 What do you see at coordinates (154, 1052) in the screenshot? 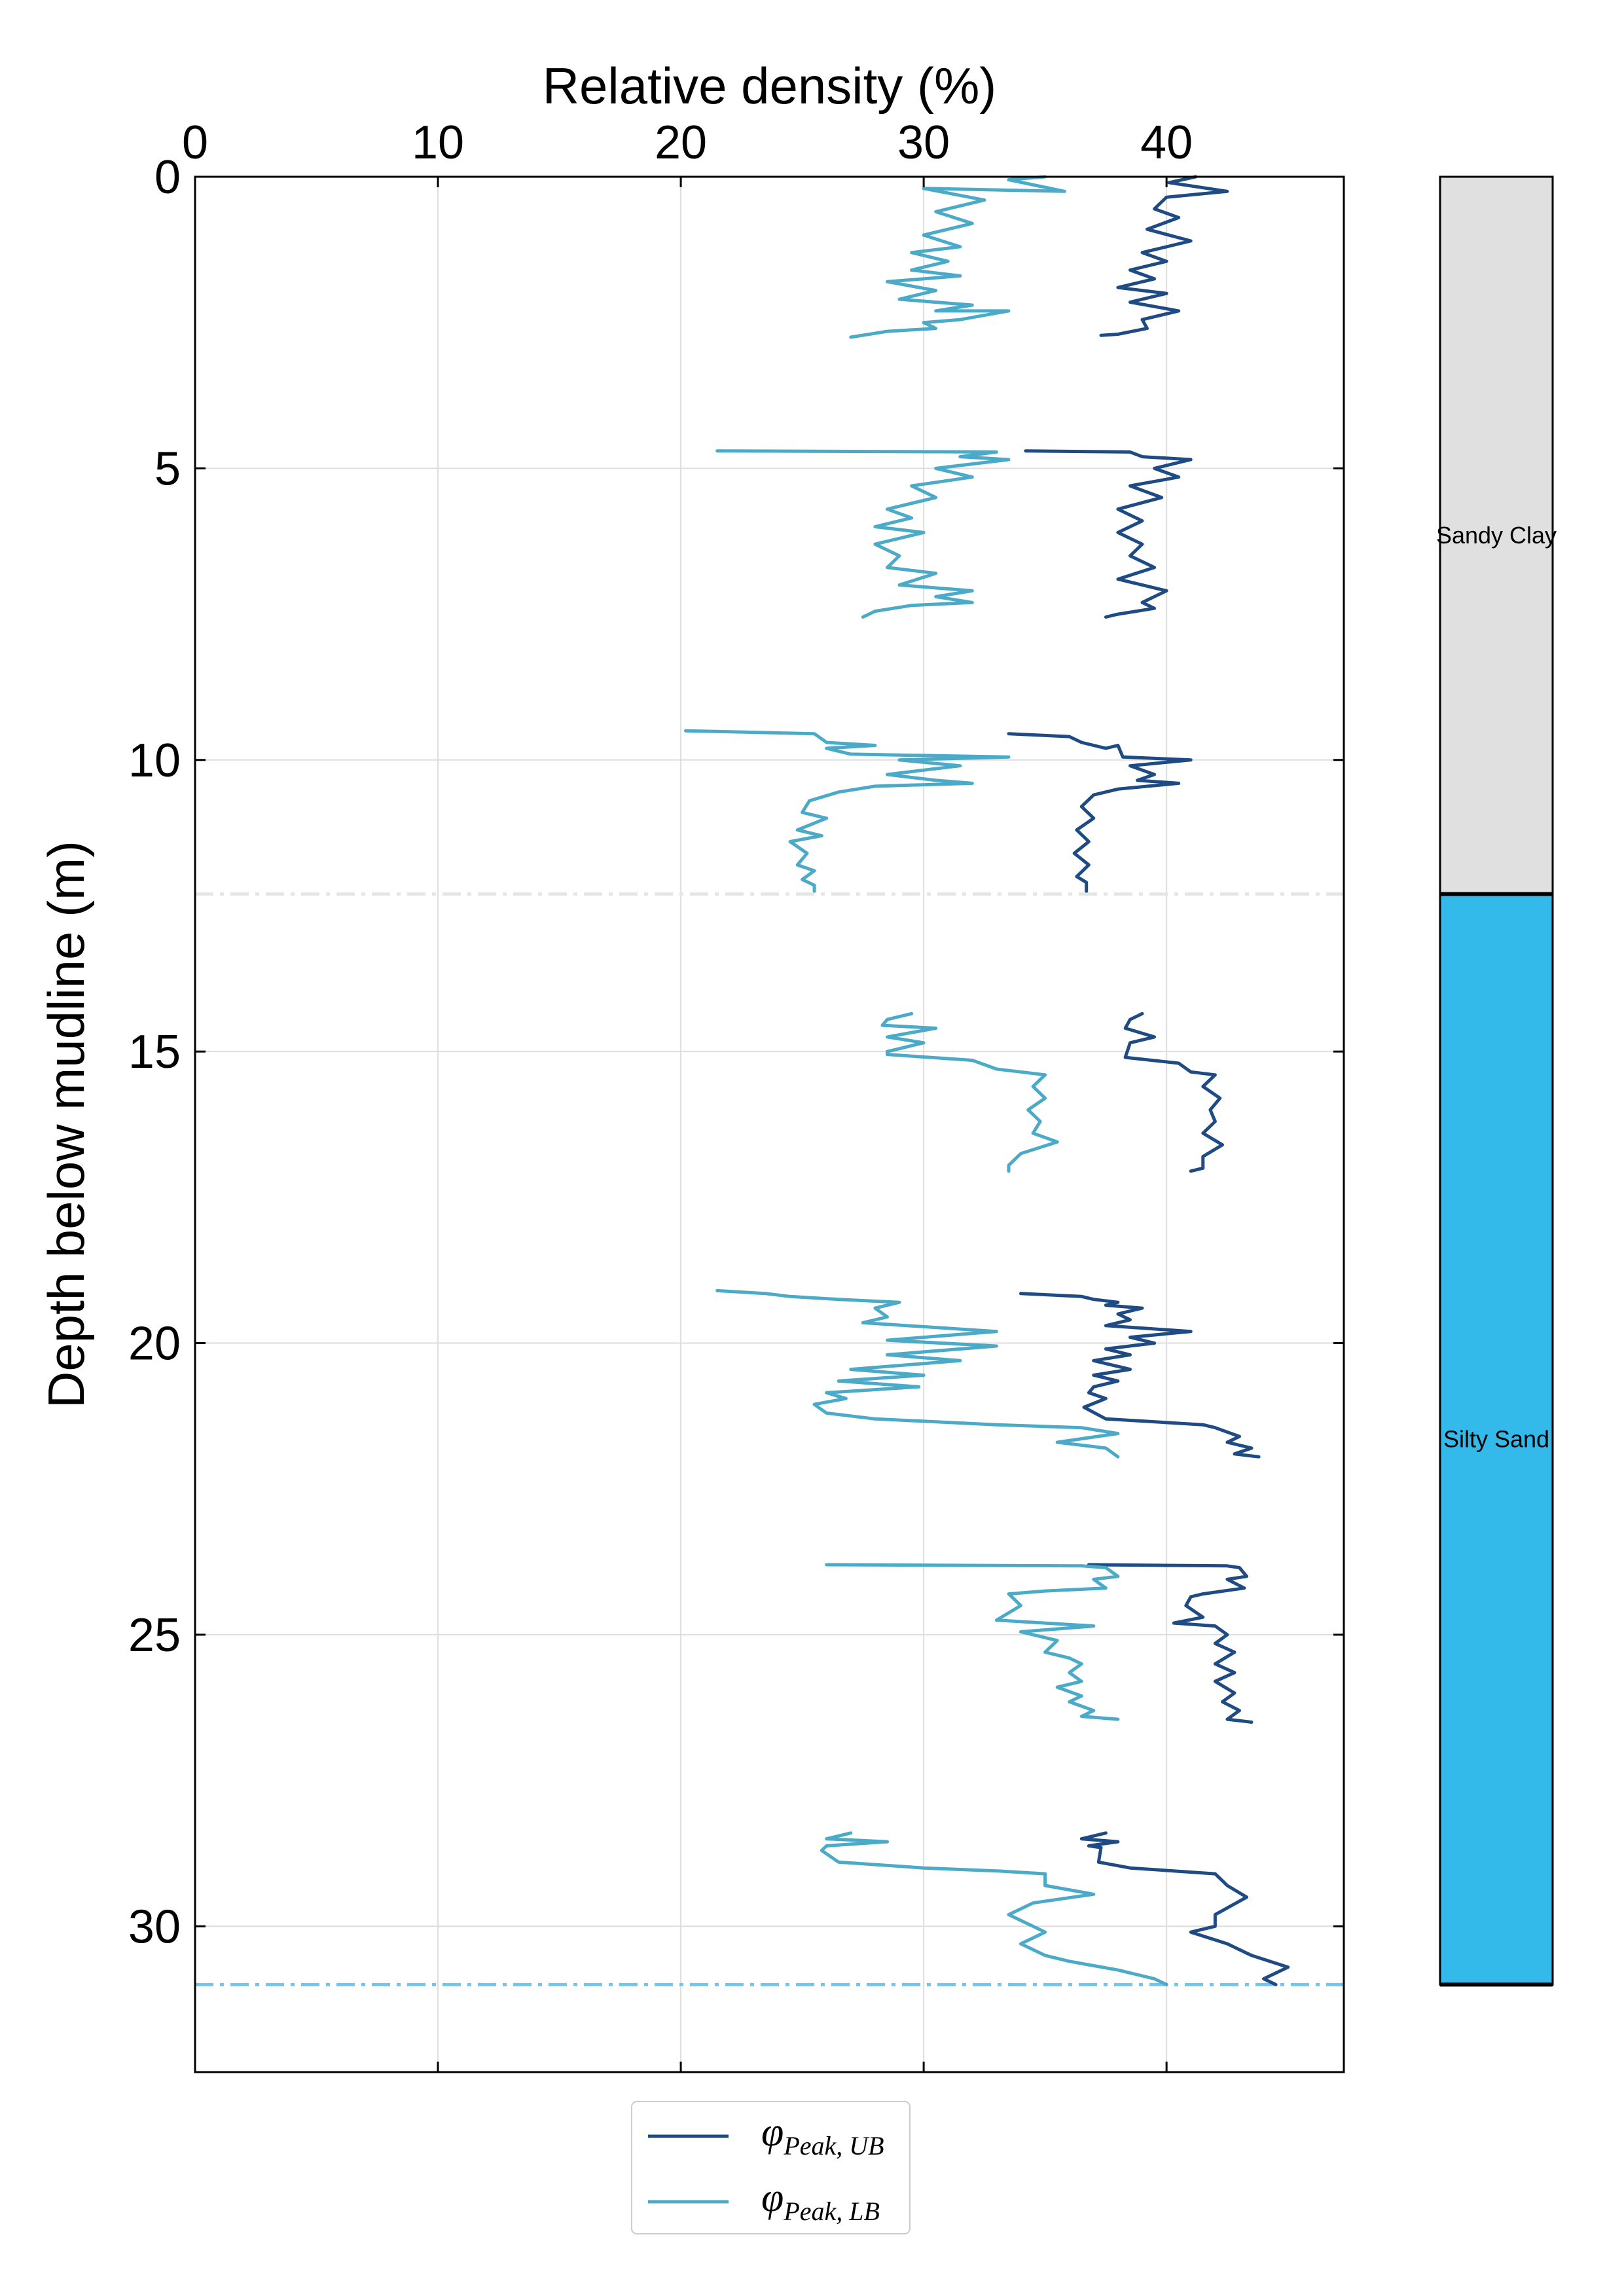
I see `y-tick-label: 15` at bounding box center [154, 1052].